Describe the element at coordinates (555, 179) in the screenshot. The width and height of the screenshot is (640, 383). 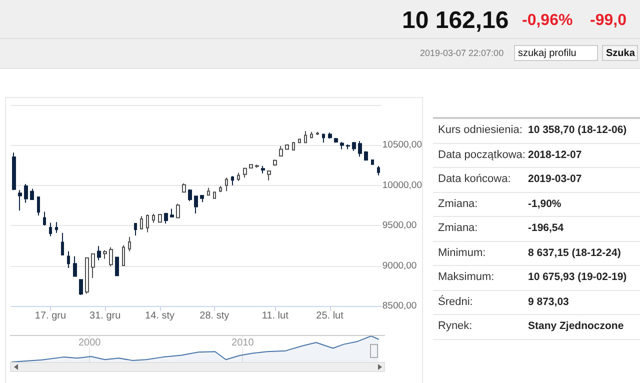
I see `text: 2019-03-07` at that location.